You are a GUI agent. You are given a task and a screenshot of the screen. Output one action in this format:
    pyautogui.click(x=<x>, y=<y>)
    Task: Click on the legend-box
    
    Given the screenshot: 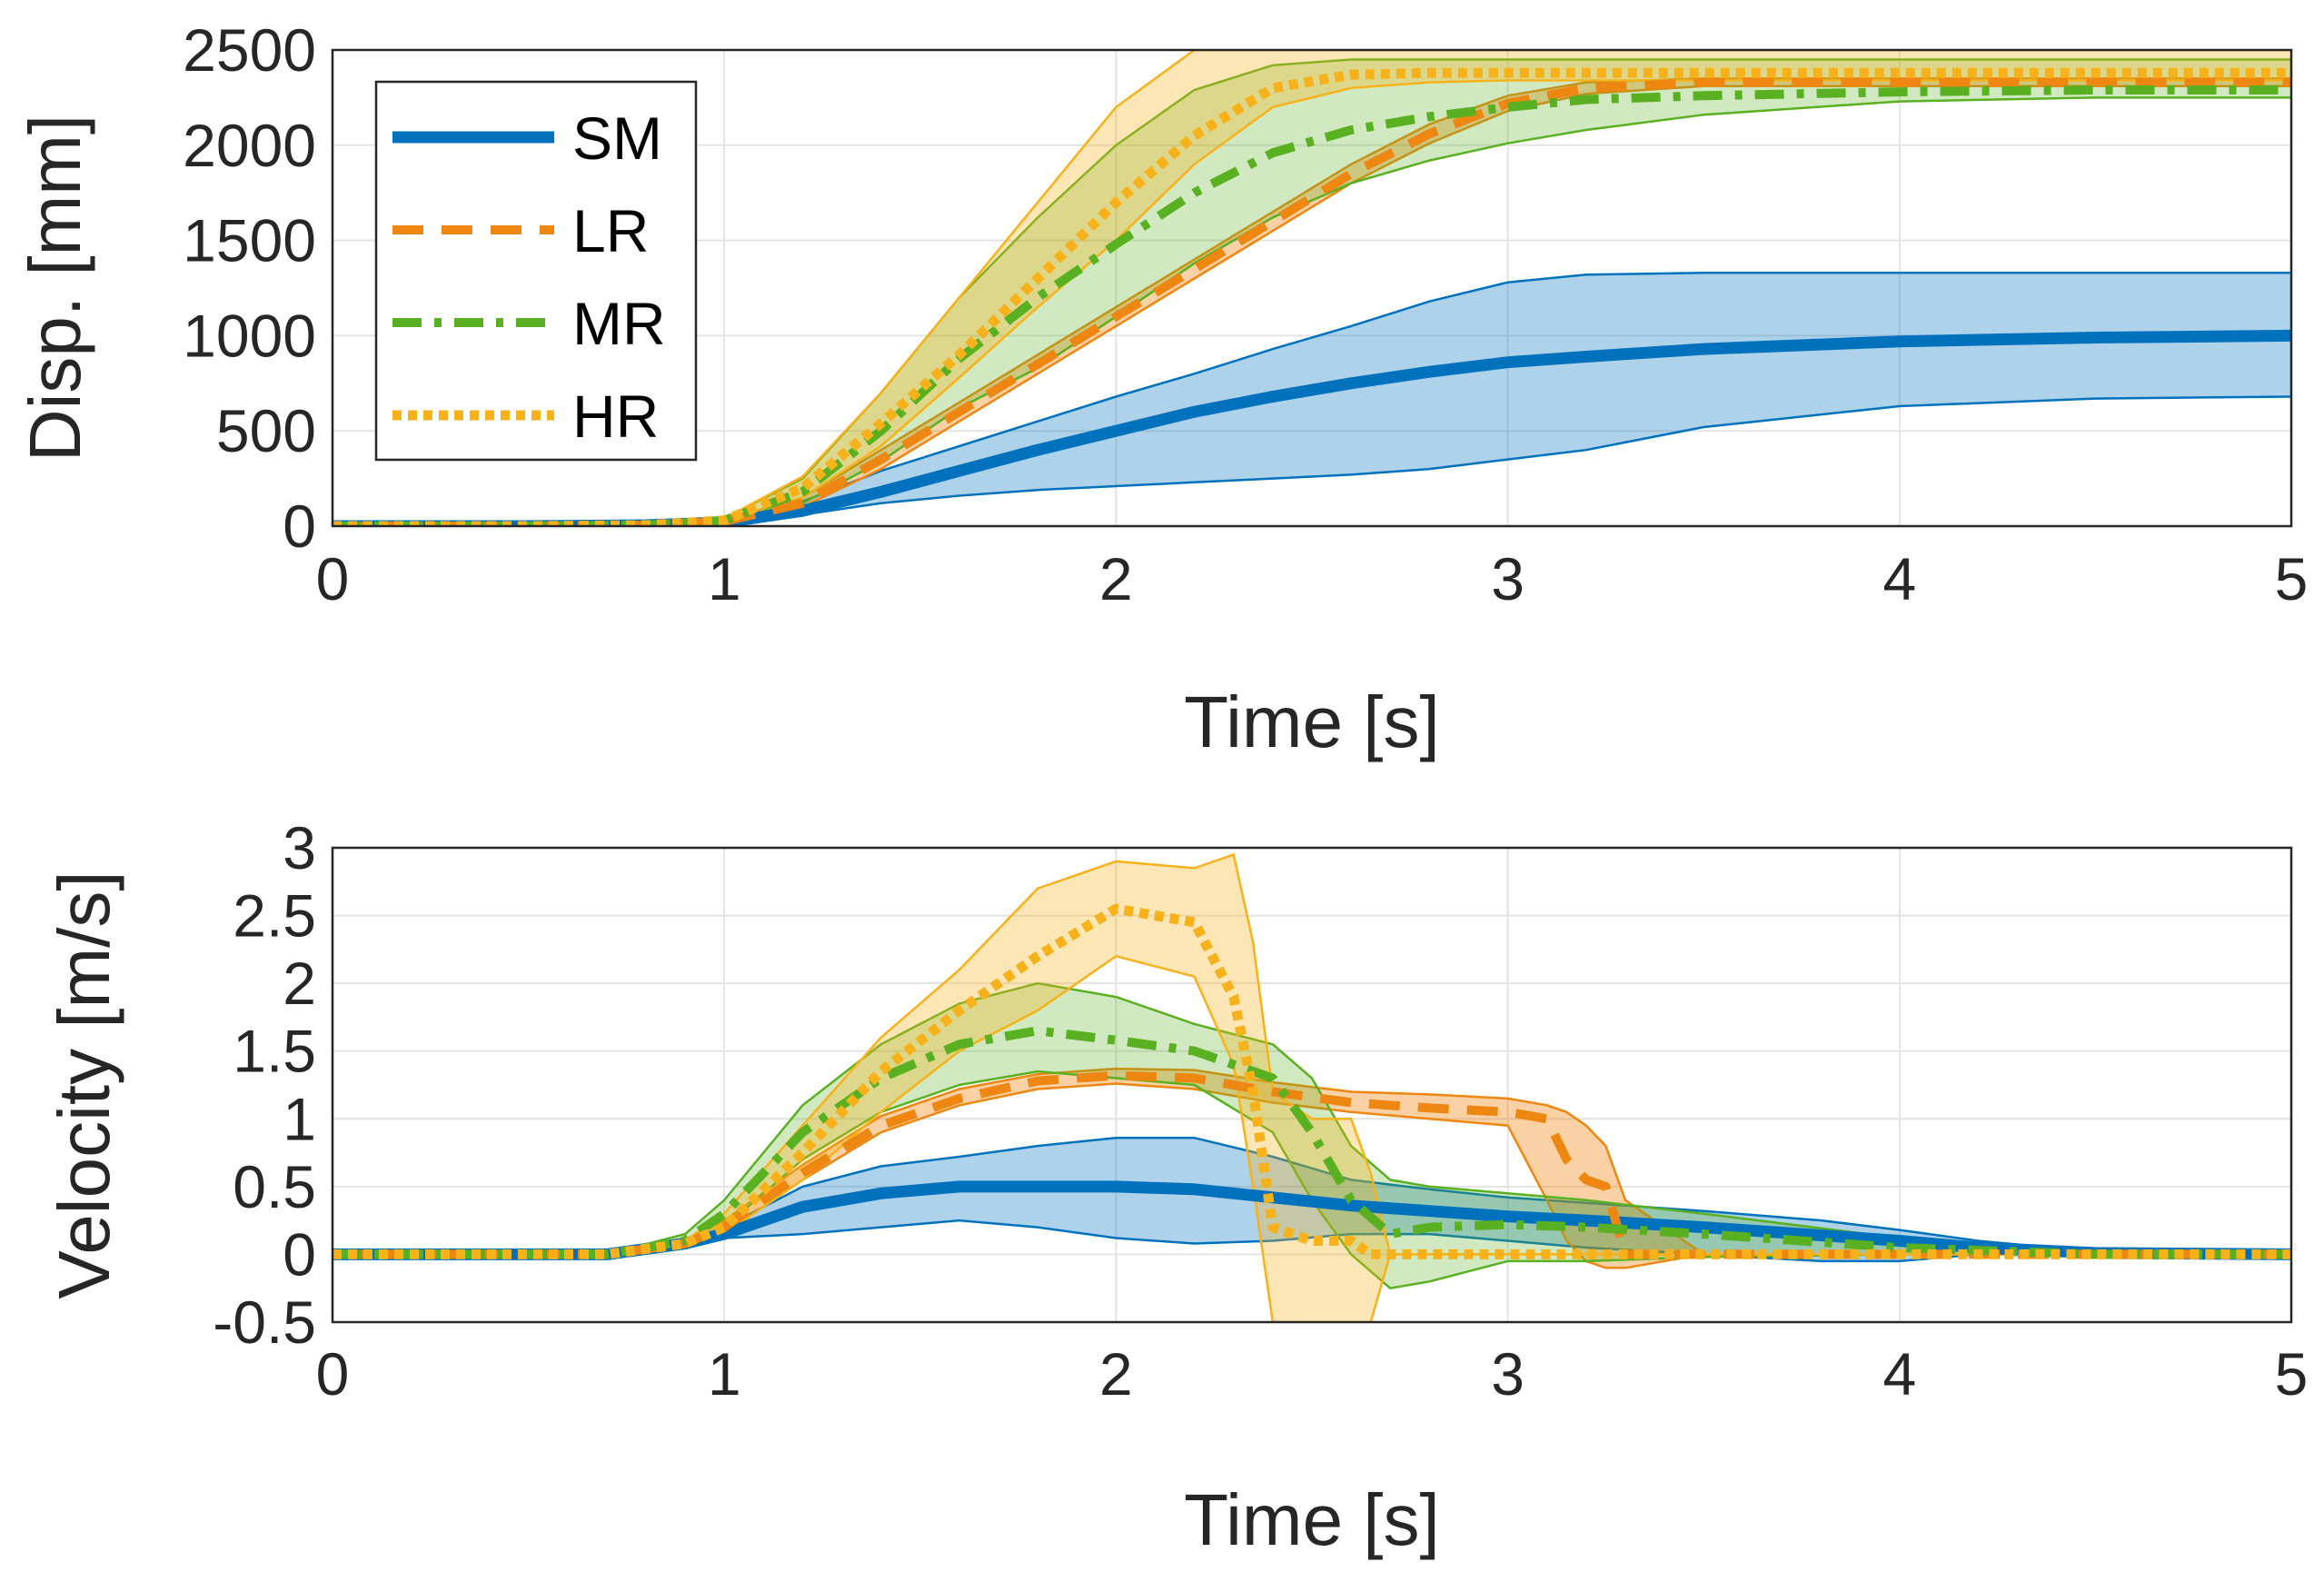 What is the action you would take?
    pyautogui.click(x=536, y=271)
    